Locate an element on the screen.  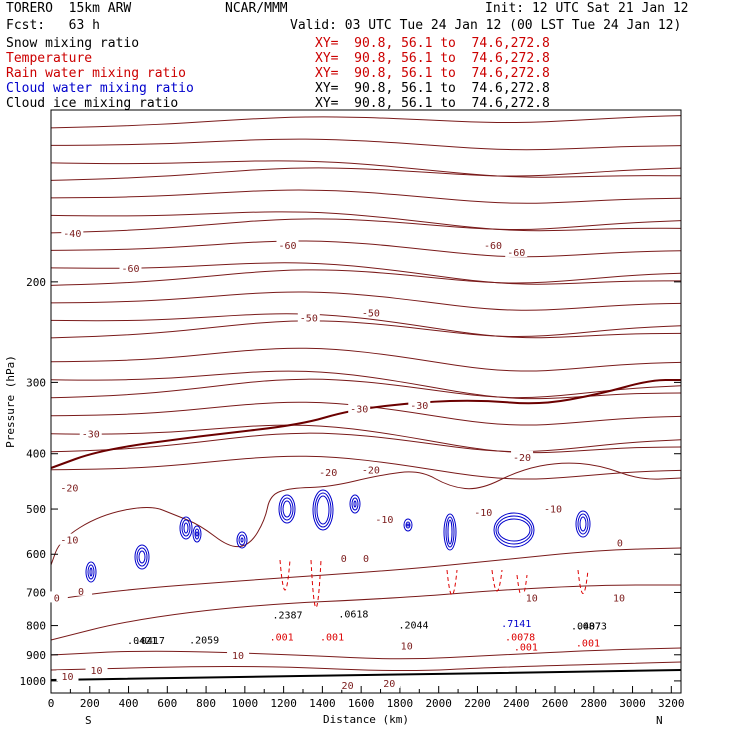
temperature-contour-label: -10 is located at coordinates (384, 520).